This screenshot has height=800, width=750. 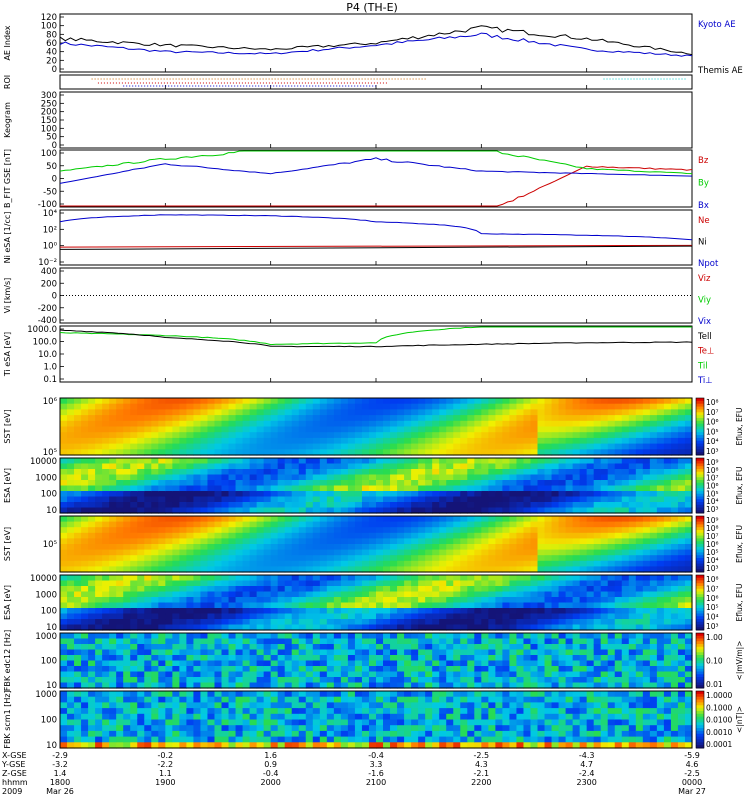 What do you see at coordinates (7, 178) in the screenshot?
I see `y-axis-label: B_FIT GSE [nT]` at bounding box center [7, 178].